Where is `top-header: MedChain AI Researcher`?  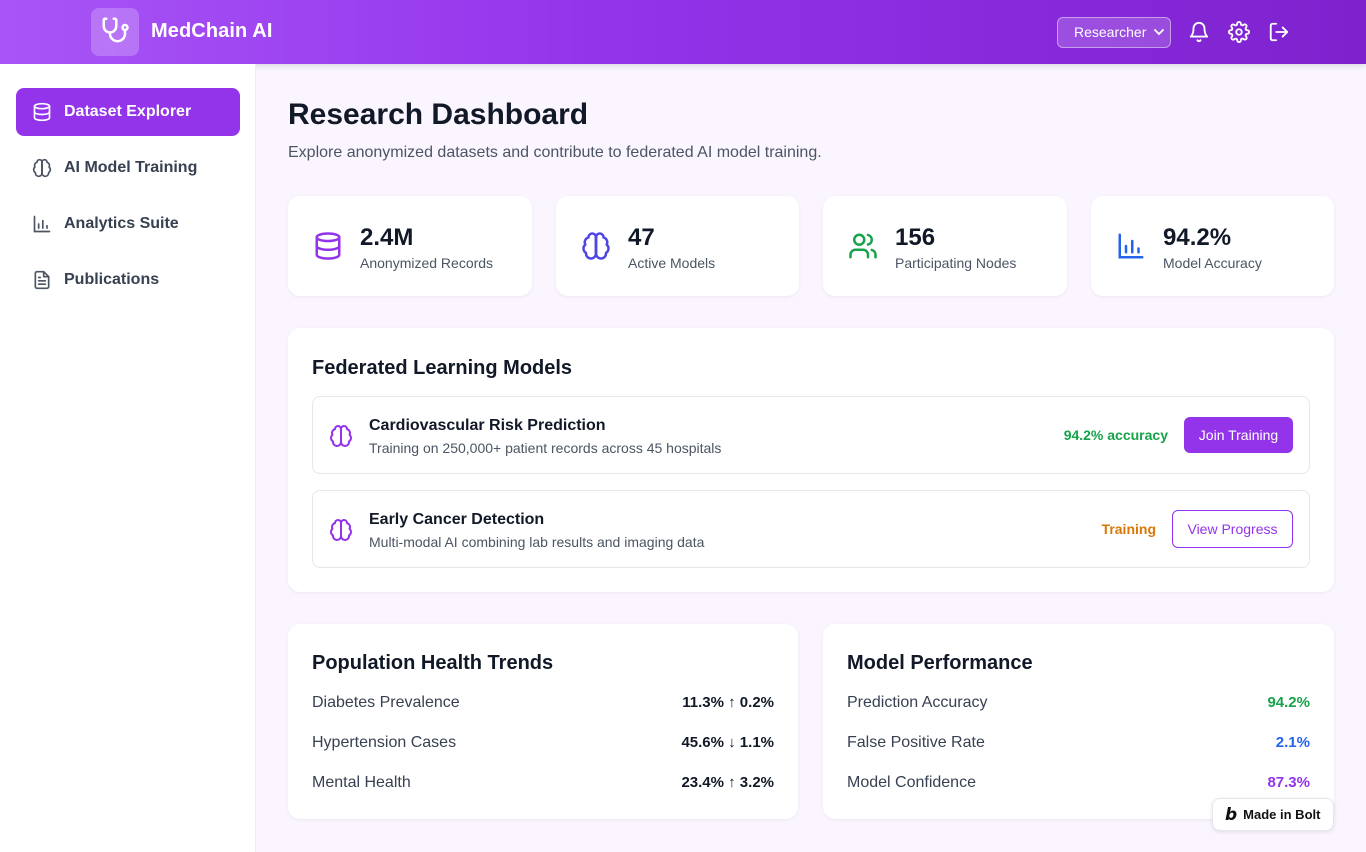
top-header: MedChain AI Researcher is located at coordinates (683, 32).